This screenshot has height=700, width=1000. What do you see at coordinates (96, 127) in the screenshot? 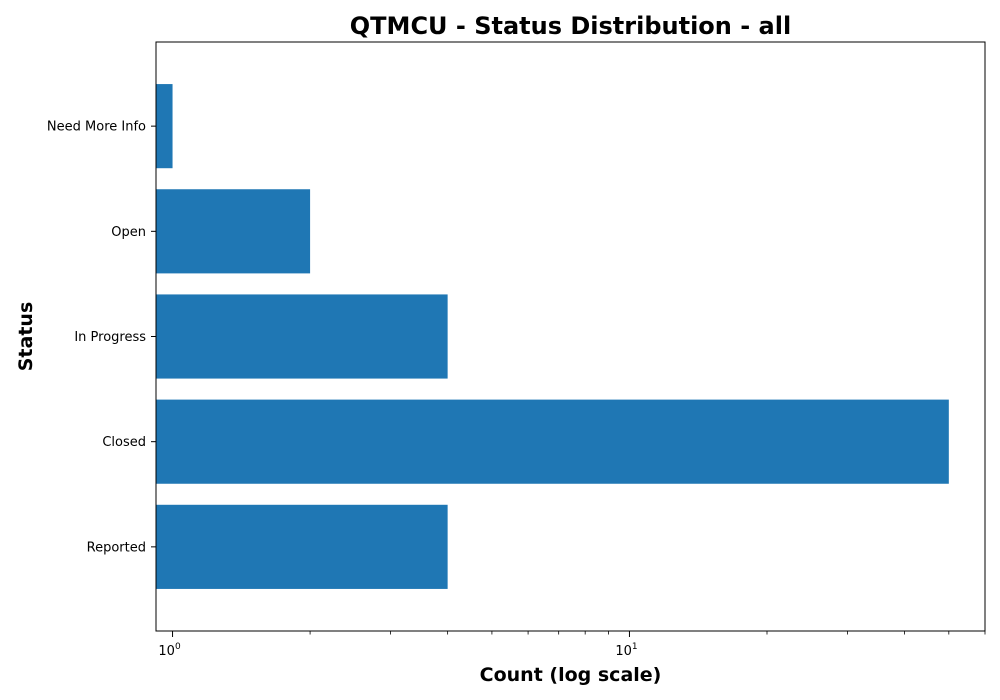
I see `y-tick-label: Need More Info` at bounding box center [96, 127].